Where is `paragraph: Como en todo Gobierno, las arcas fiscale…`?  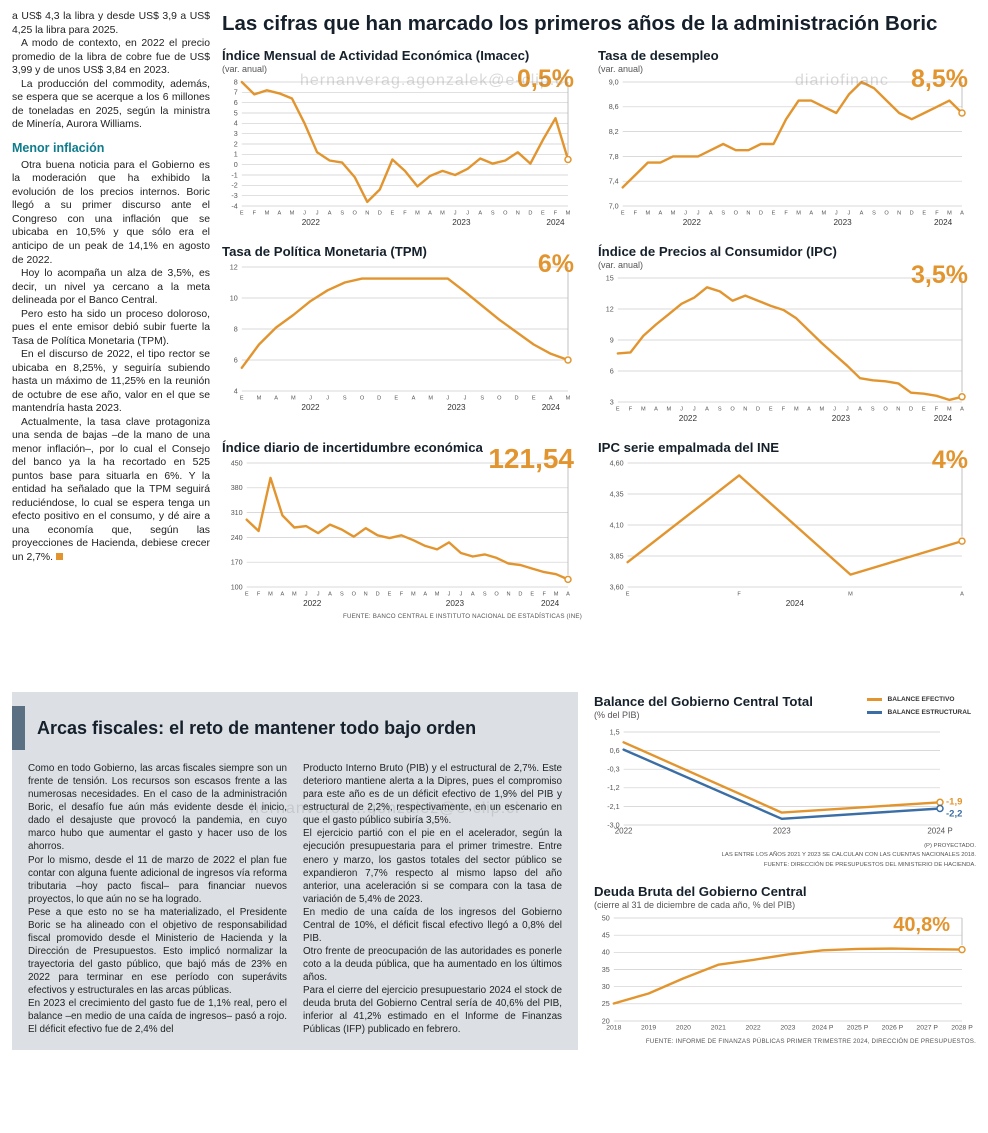
paragraph: Como en todo Gobierno, las arcas fiscale… is located at coordinates (157, 808).